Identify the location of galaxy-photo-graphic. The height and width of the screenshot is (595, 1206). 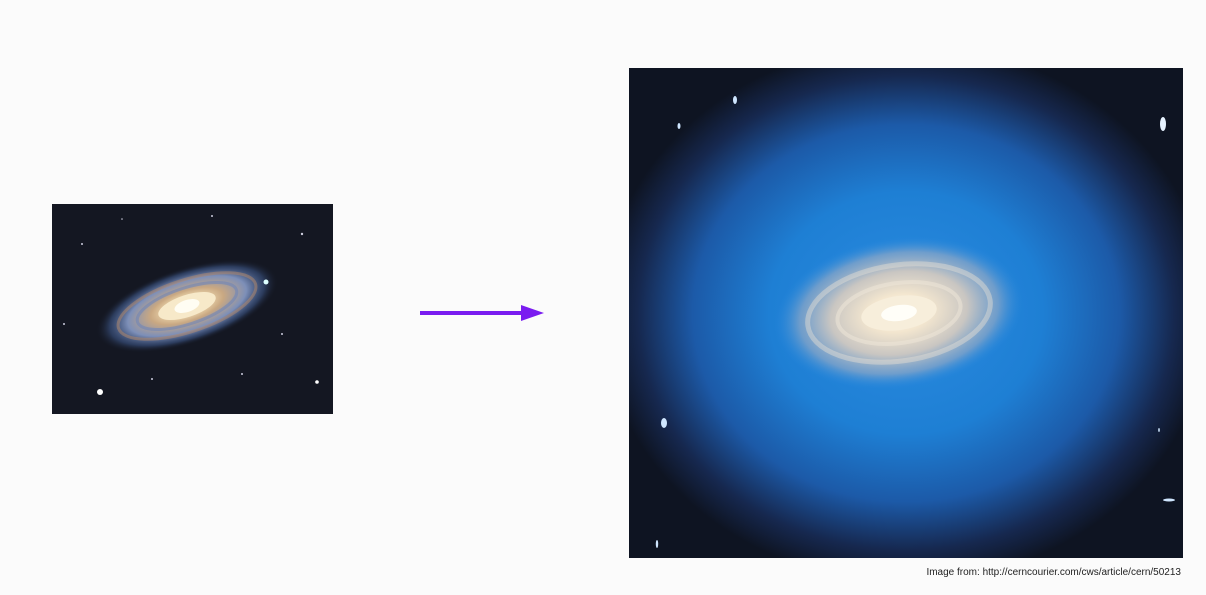
(192, 309).